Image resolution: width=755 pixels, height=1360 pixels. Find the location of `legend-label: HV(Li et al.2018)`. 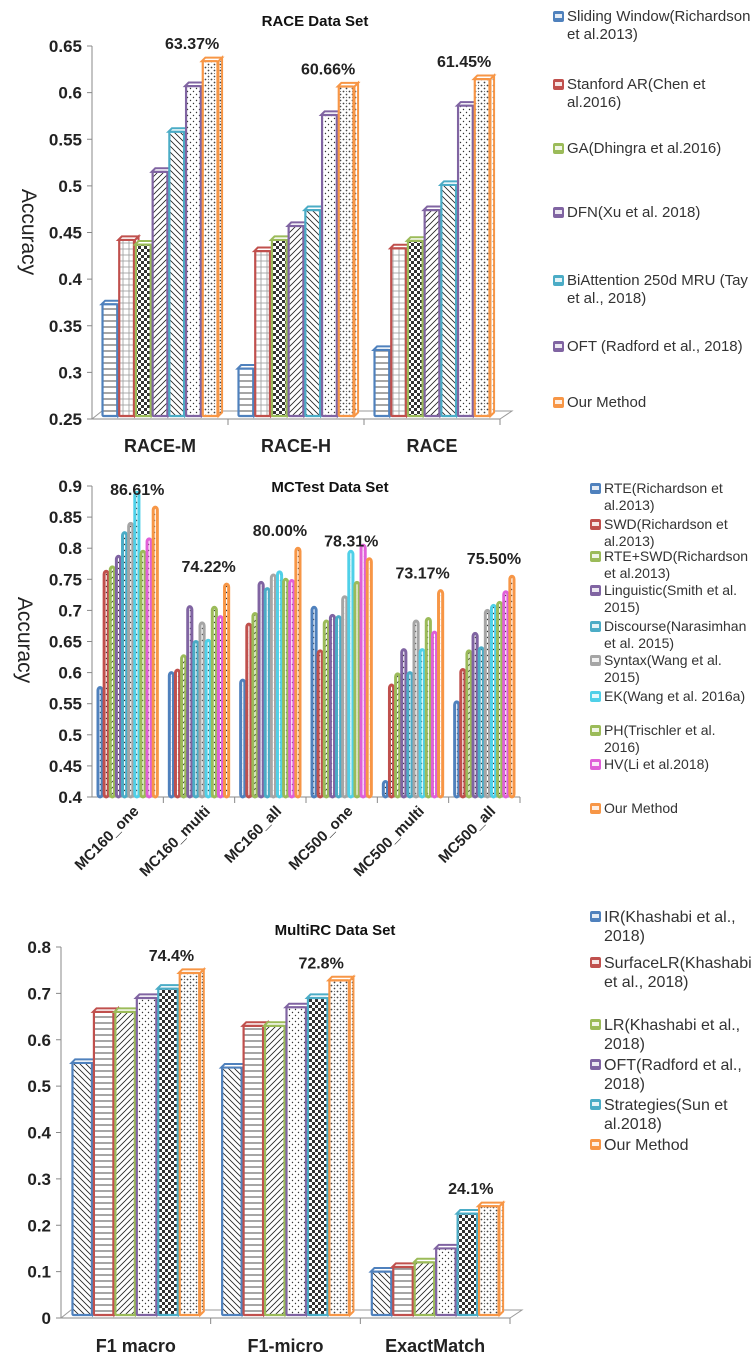

legend-label: HV(Li et al.2018) is located at coordinates (657, 764).